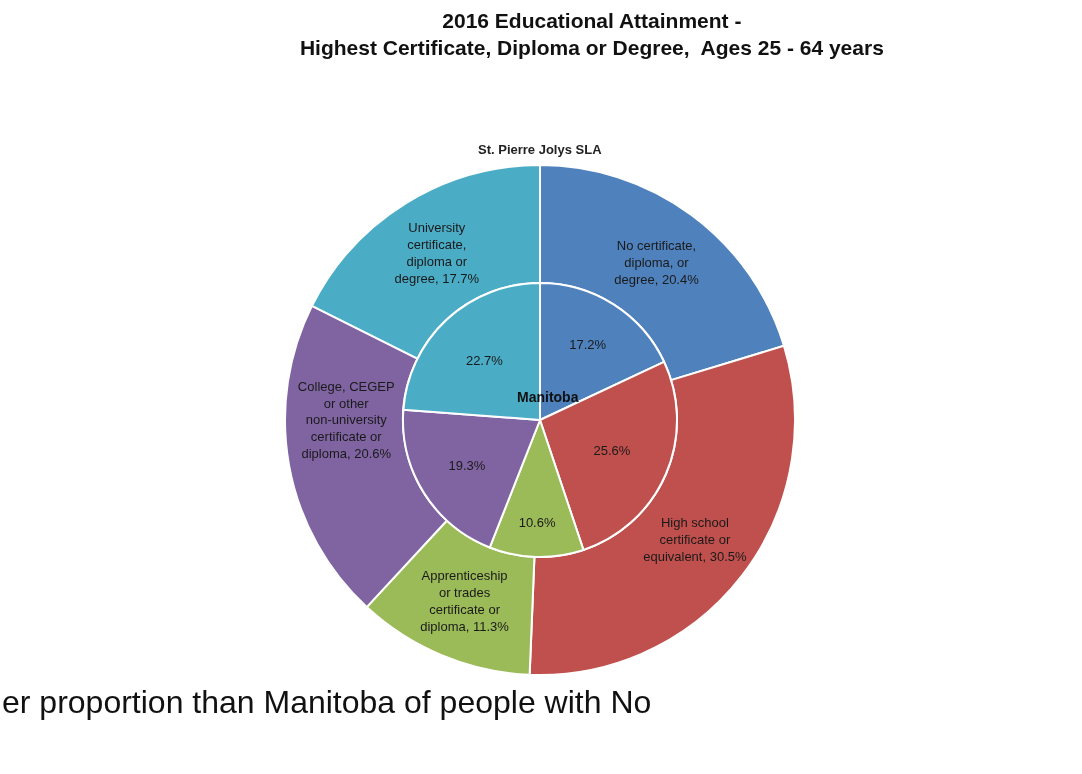 This screenshot has width=1082, height=774. I want to click on slice-label: St. Pierre Jolys SLA, so click(540, 149).